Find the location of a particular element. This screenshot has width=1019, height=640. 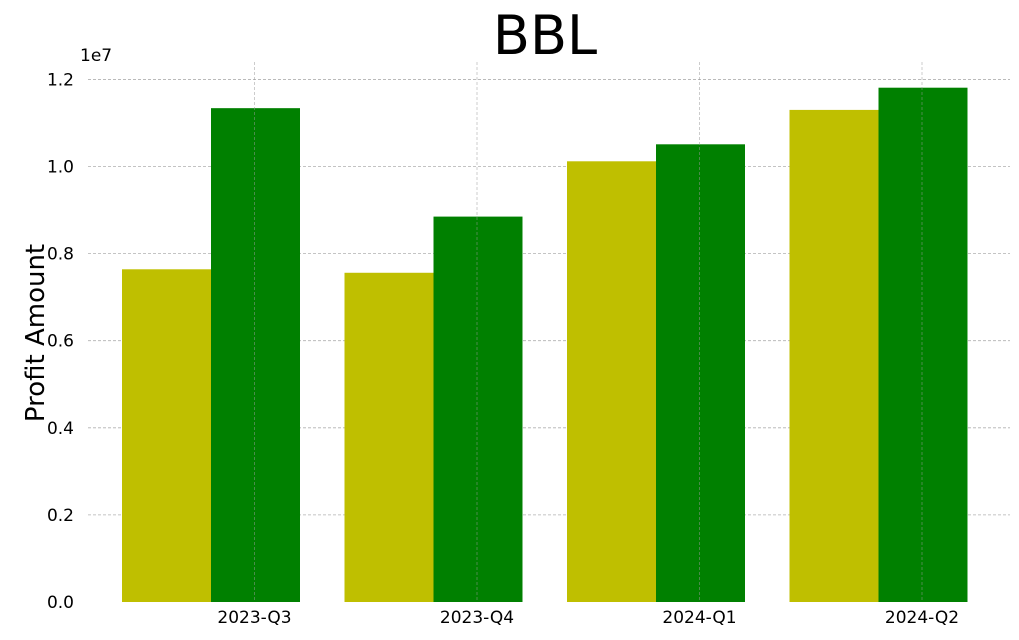

y-tick-label: 0.2 is located at coordinates (60, 516).